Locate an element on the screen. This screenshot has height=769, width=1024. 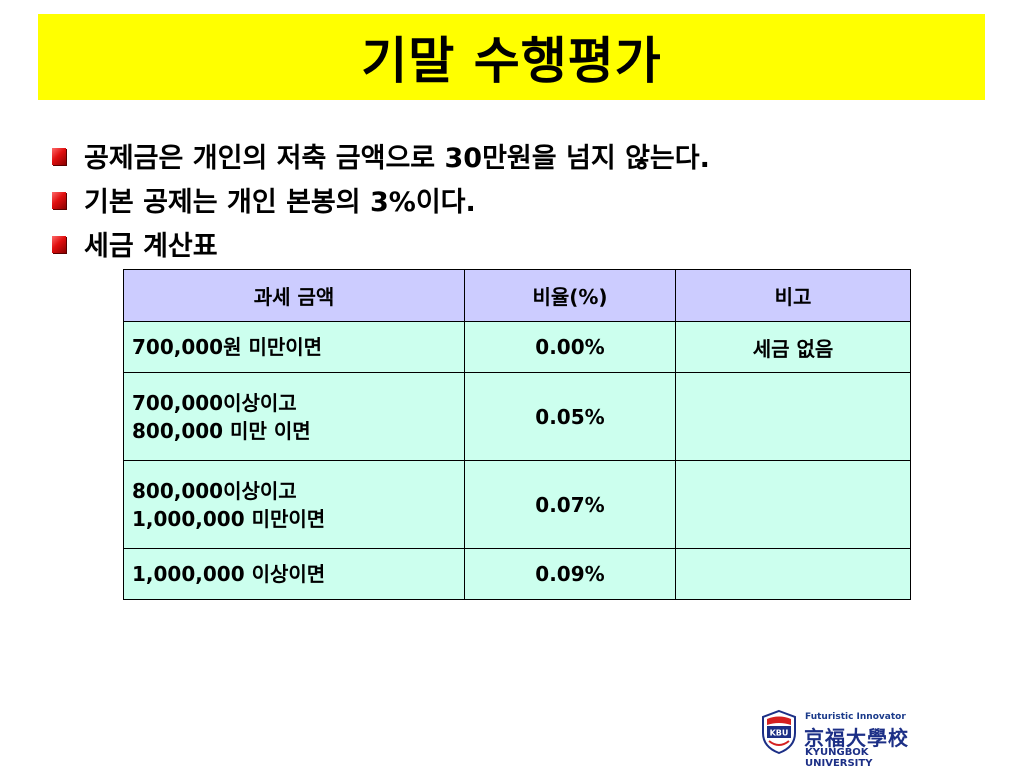
bullet-item: 기본 공제는 개인 본봉의 3%이다. is located at coordinates (522, 199).